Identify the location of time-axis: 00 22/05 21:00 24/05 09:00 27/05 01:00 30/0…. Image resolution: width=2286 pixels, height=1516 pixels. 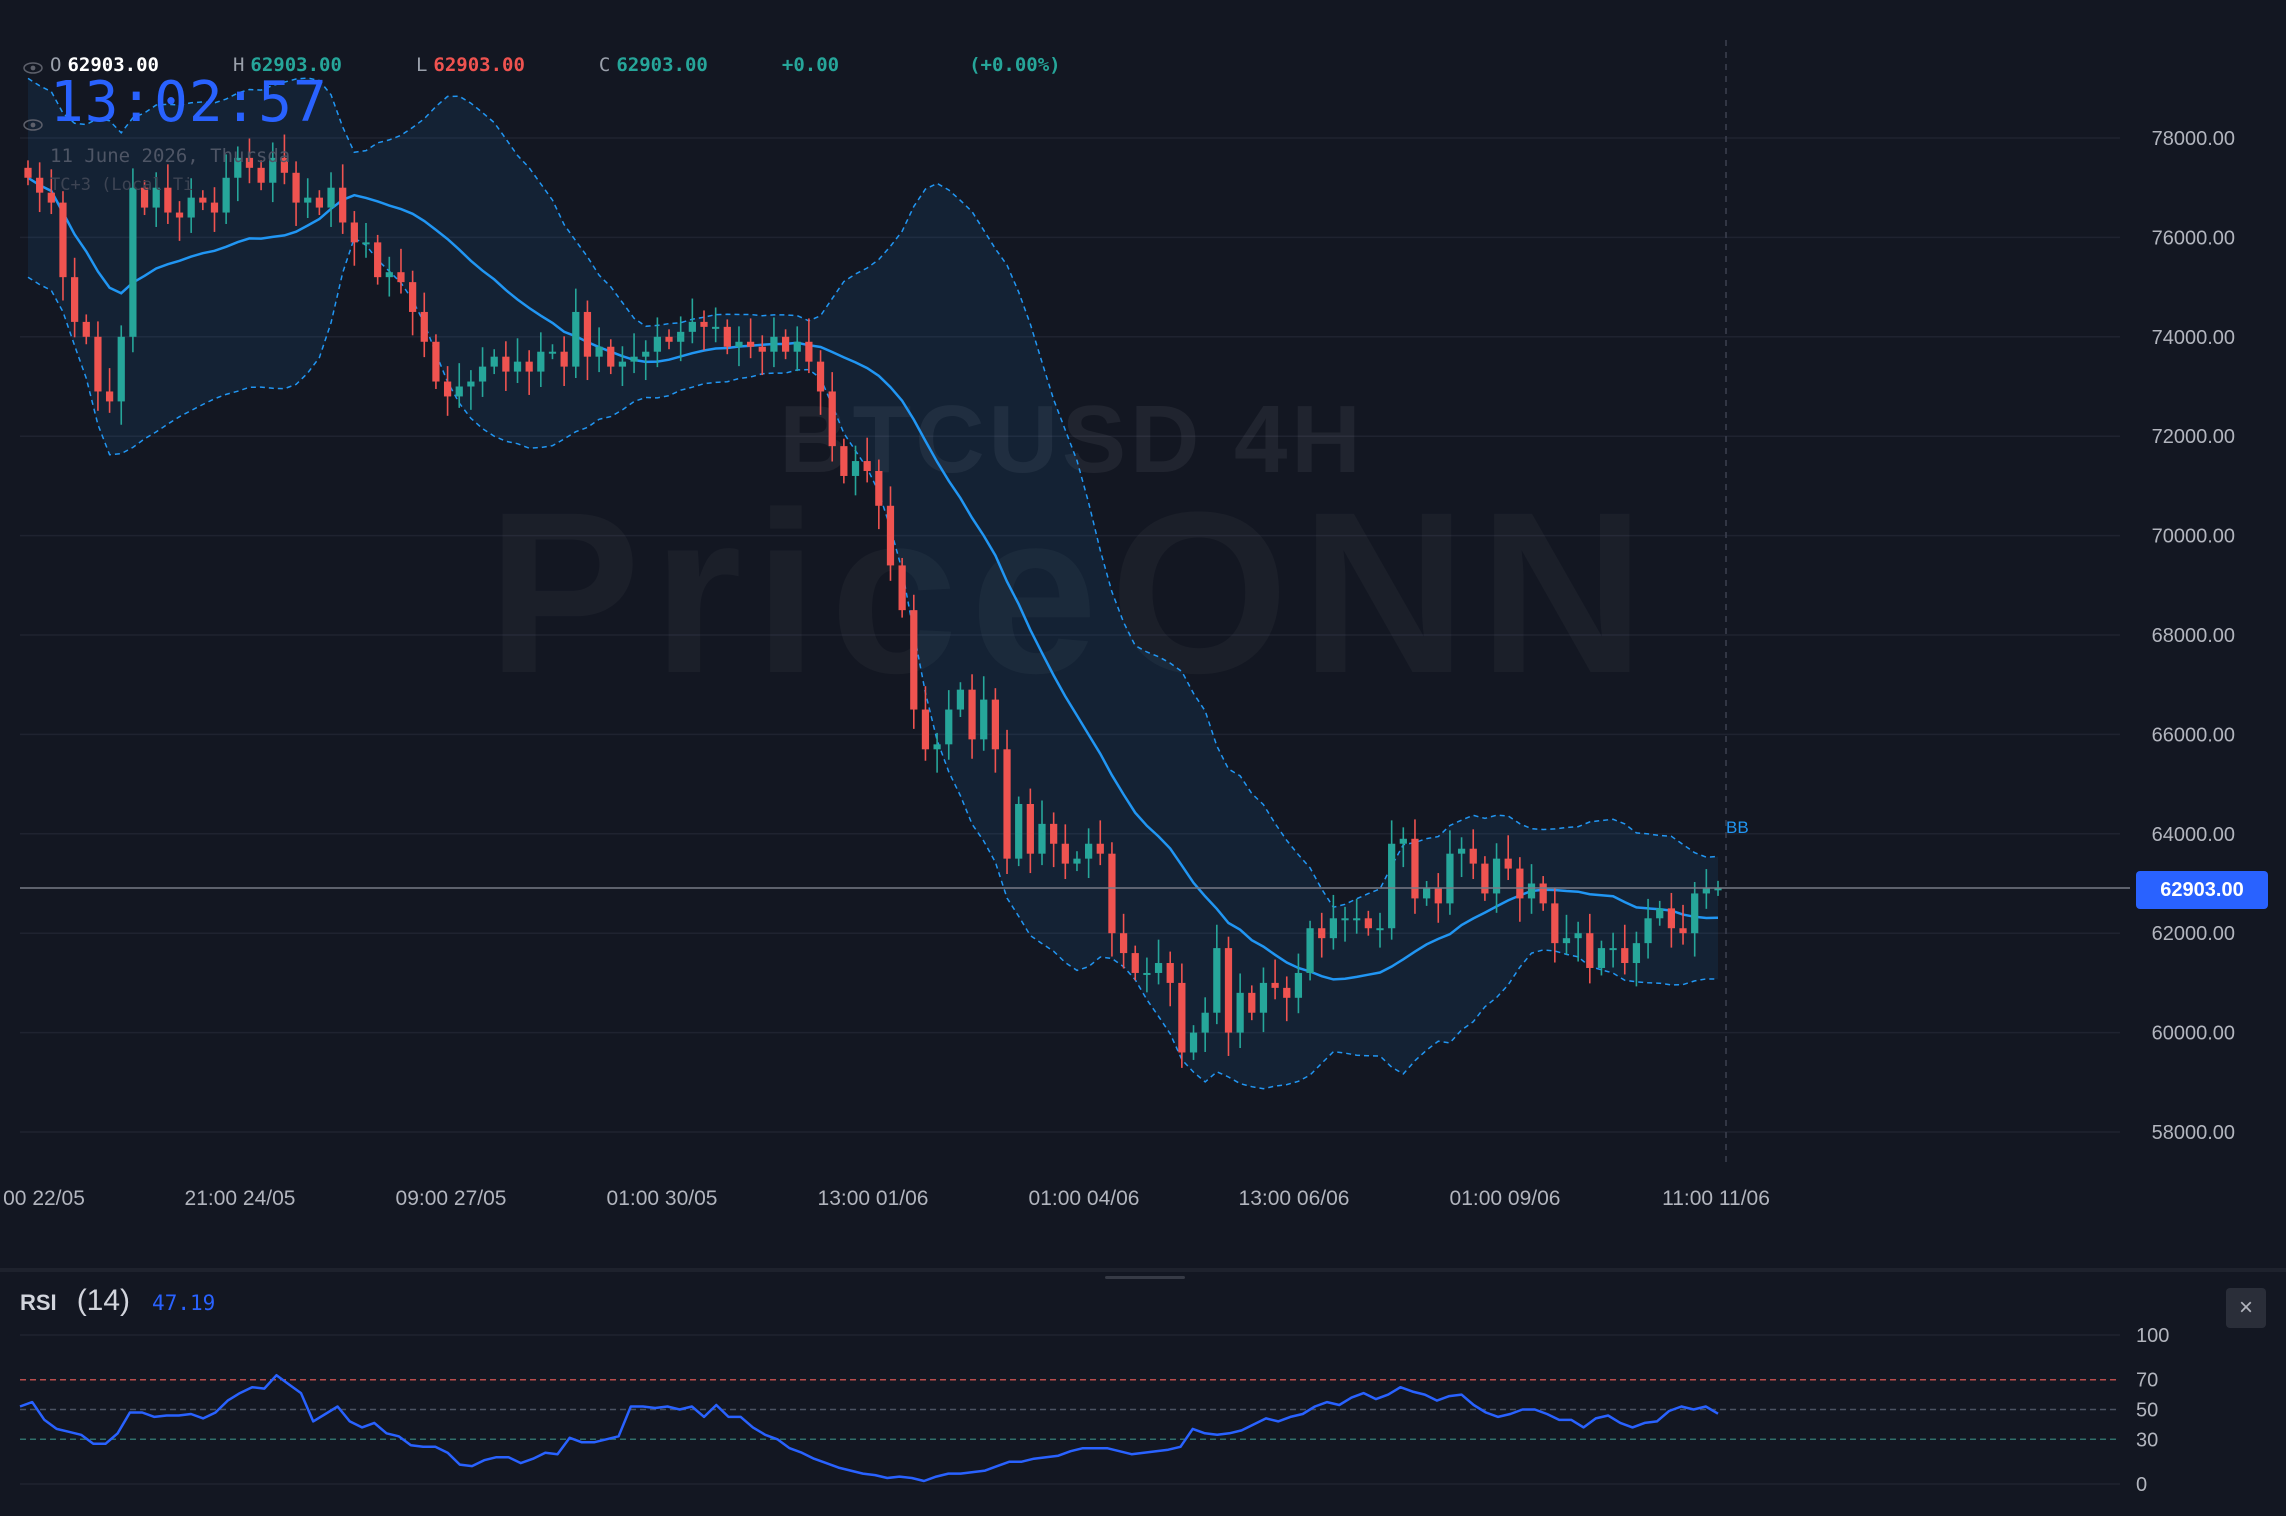
(886, 1198).